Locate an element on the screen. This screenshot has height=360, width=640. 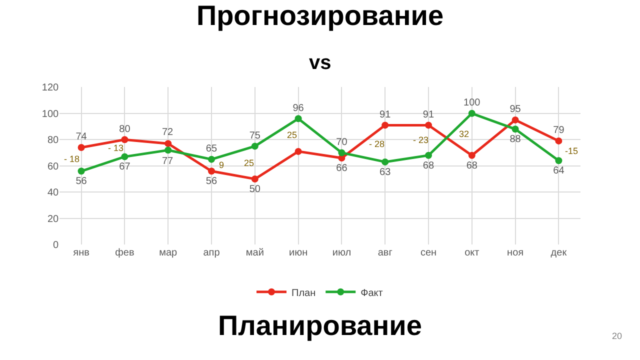
y-tick-label: 120 is located at coordinates (51, 88).